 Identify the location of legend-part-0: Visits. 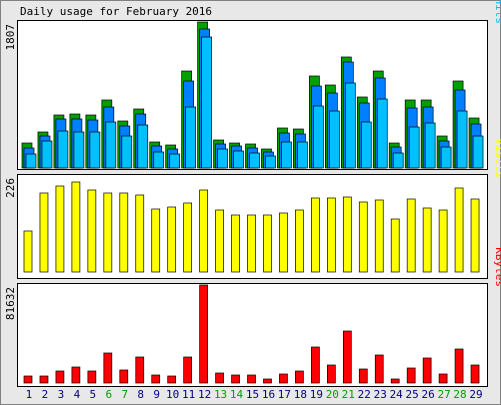
(497, 158).